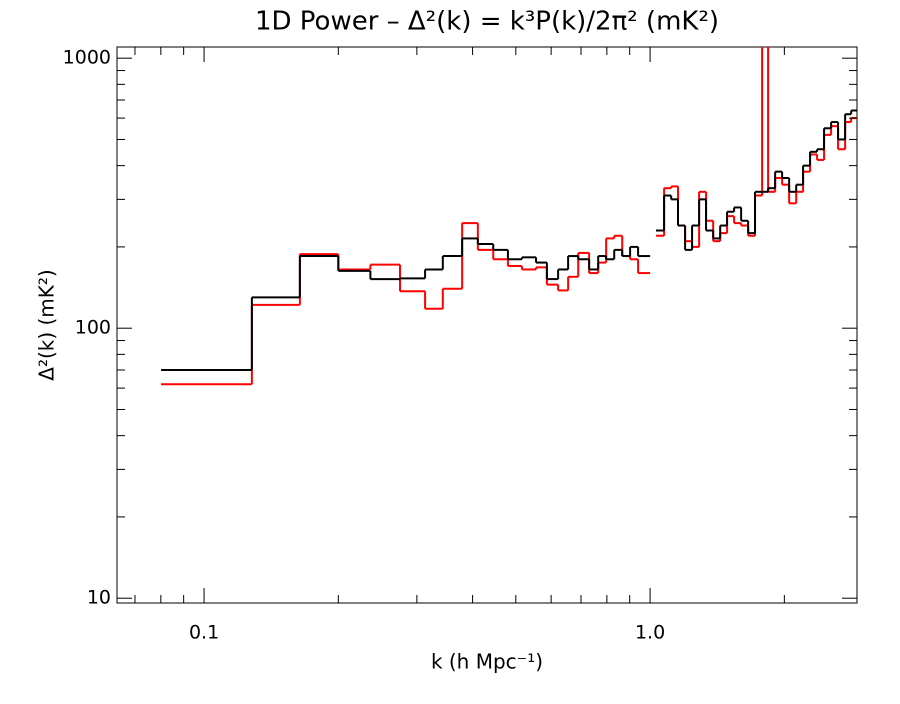  What do you see at coordinates (93, 328) in the screenshot?
I see `y-tick-label: 100` at bounding box center [93, 328].